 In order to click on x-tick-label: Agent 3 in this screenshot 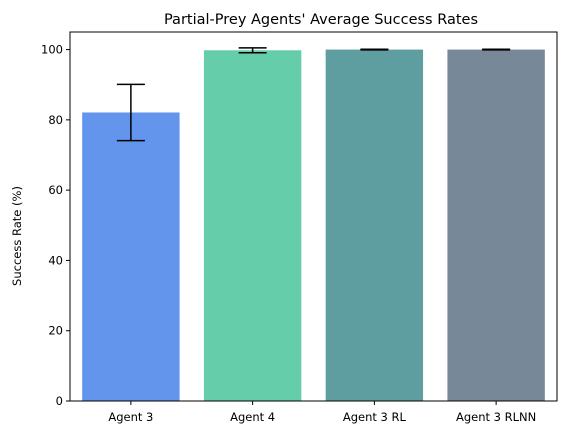, I will do `click(130, 417)`.